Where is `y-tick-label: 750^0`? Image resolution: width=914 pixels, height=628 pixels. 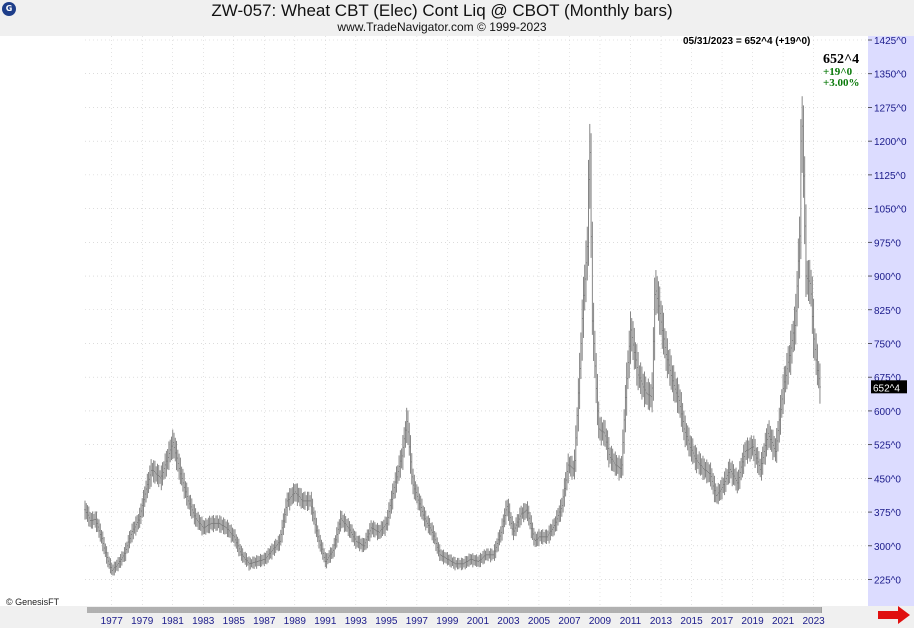 y-tick-label: 750^0 is located at coordinates (887, 344).